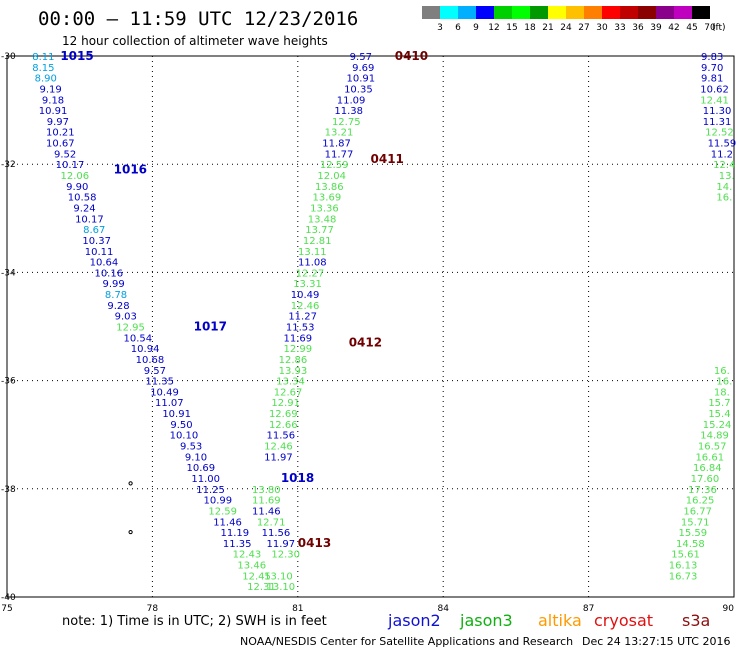  Describe the element at coordinates (623, 620) in the screenshot. I see `satellite-cryosat: cryosat` at that location.